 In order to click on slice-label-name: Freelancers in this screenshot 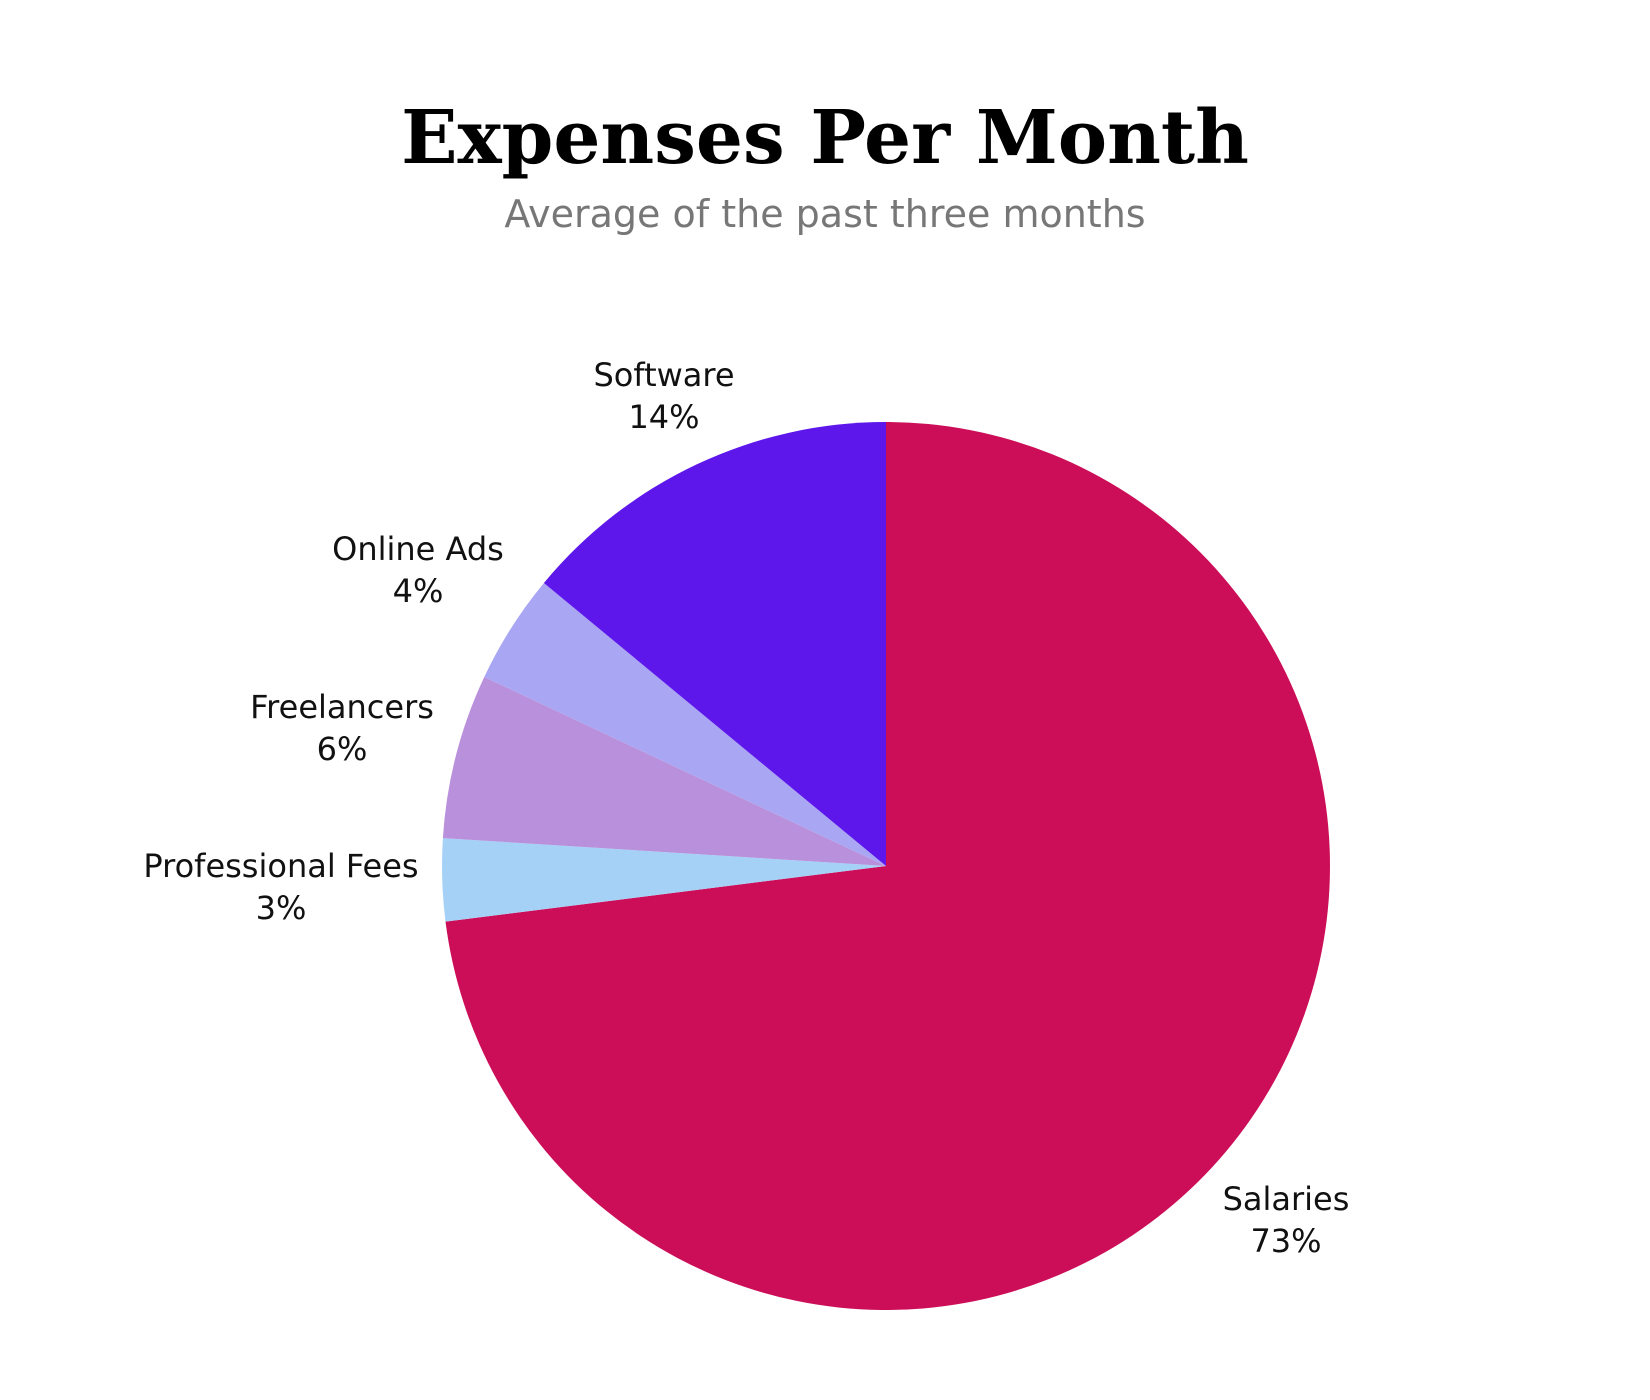, I will do `click(342, 707)`.